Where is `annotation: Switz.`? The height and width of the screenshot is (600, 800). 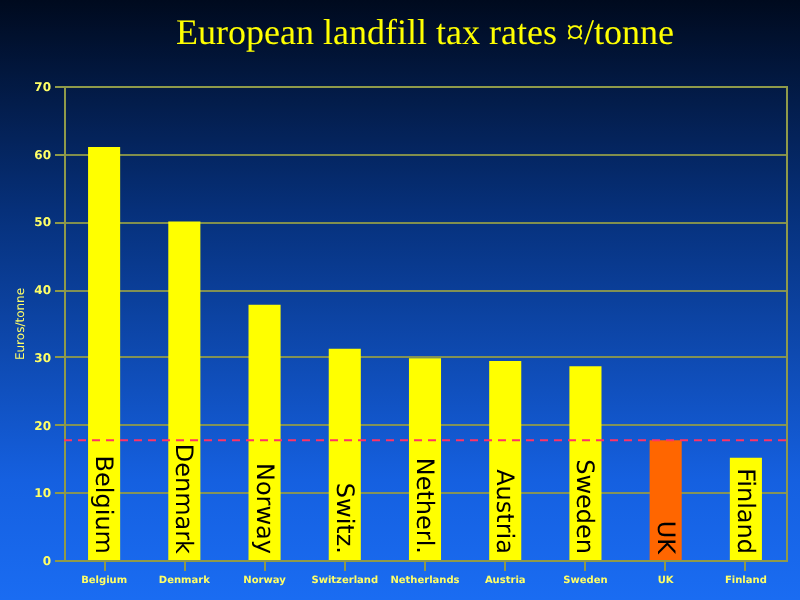 annotation: Switz. is located at coordinates (344, 518).